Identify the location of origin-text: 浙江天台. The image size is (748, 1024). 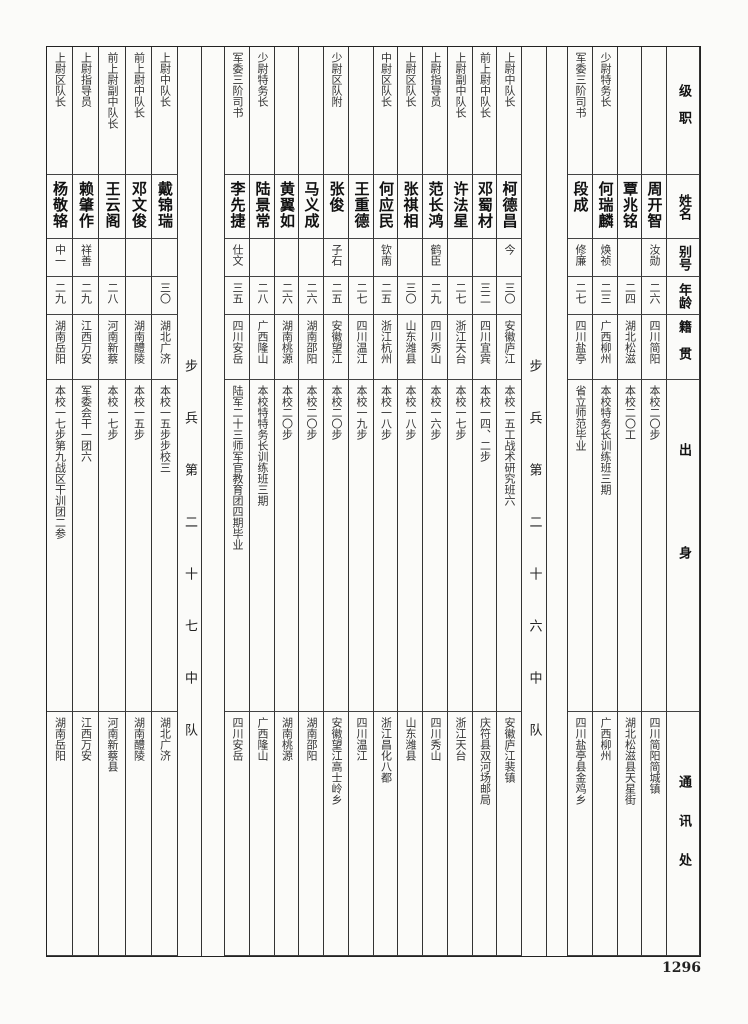
(460, 342).